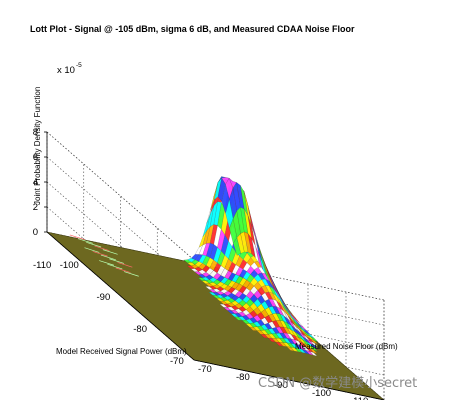 The height and width of the screenshot is (400, 450). Describe the element at coordinates (35, 232) in the screenshot. I see `z-tick-label: 0` at that location.